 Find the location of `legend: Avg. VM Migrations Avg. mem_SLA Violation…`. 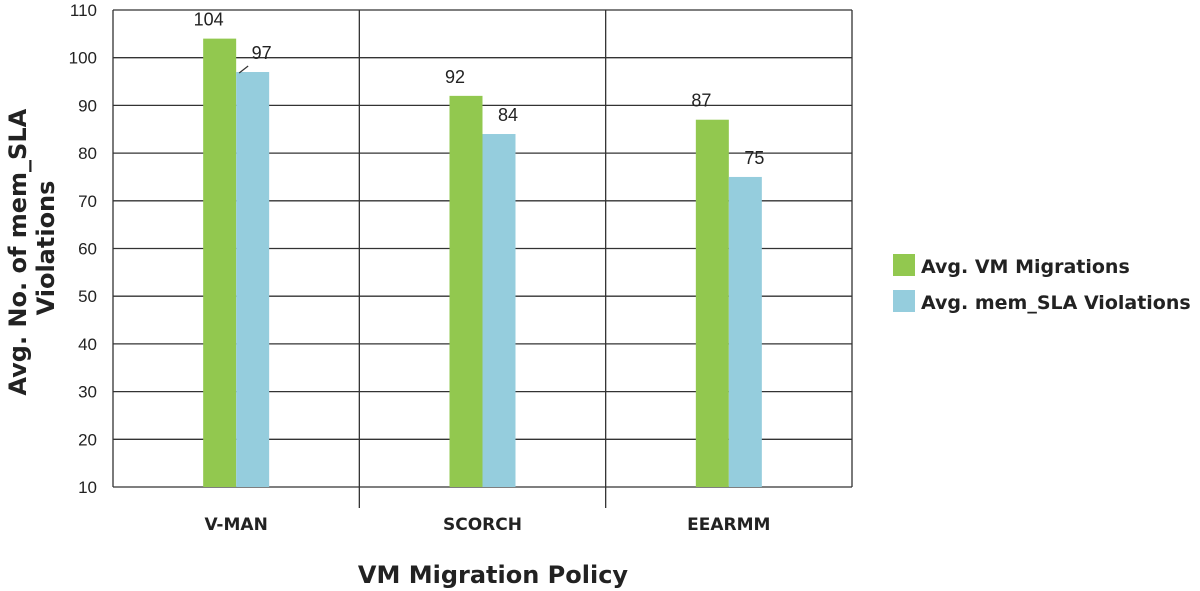

legend: Avg. VM Migrations Avg. mem_SLA Violation… is located at coordinates (1042, 284).